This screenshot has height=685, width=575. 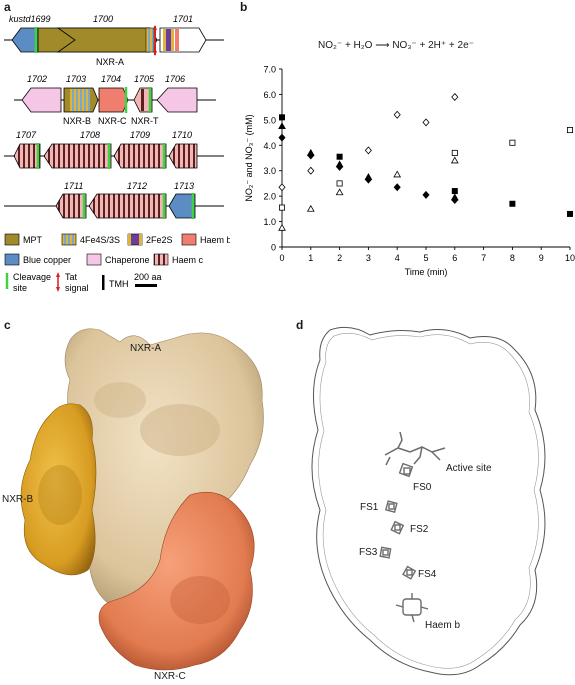 I want to click on legend-swatch-fe4s, so click(x=69, y=239).